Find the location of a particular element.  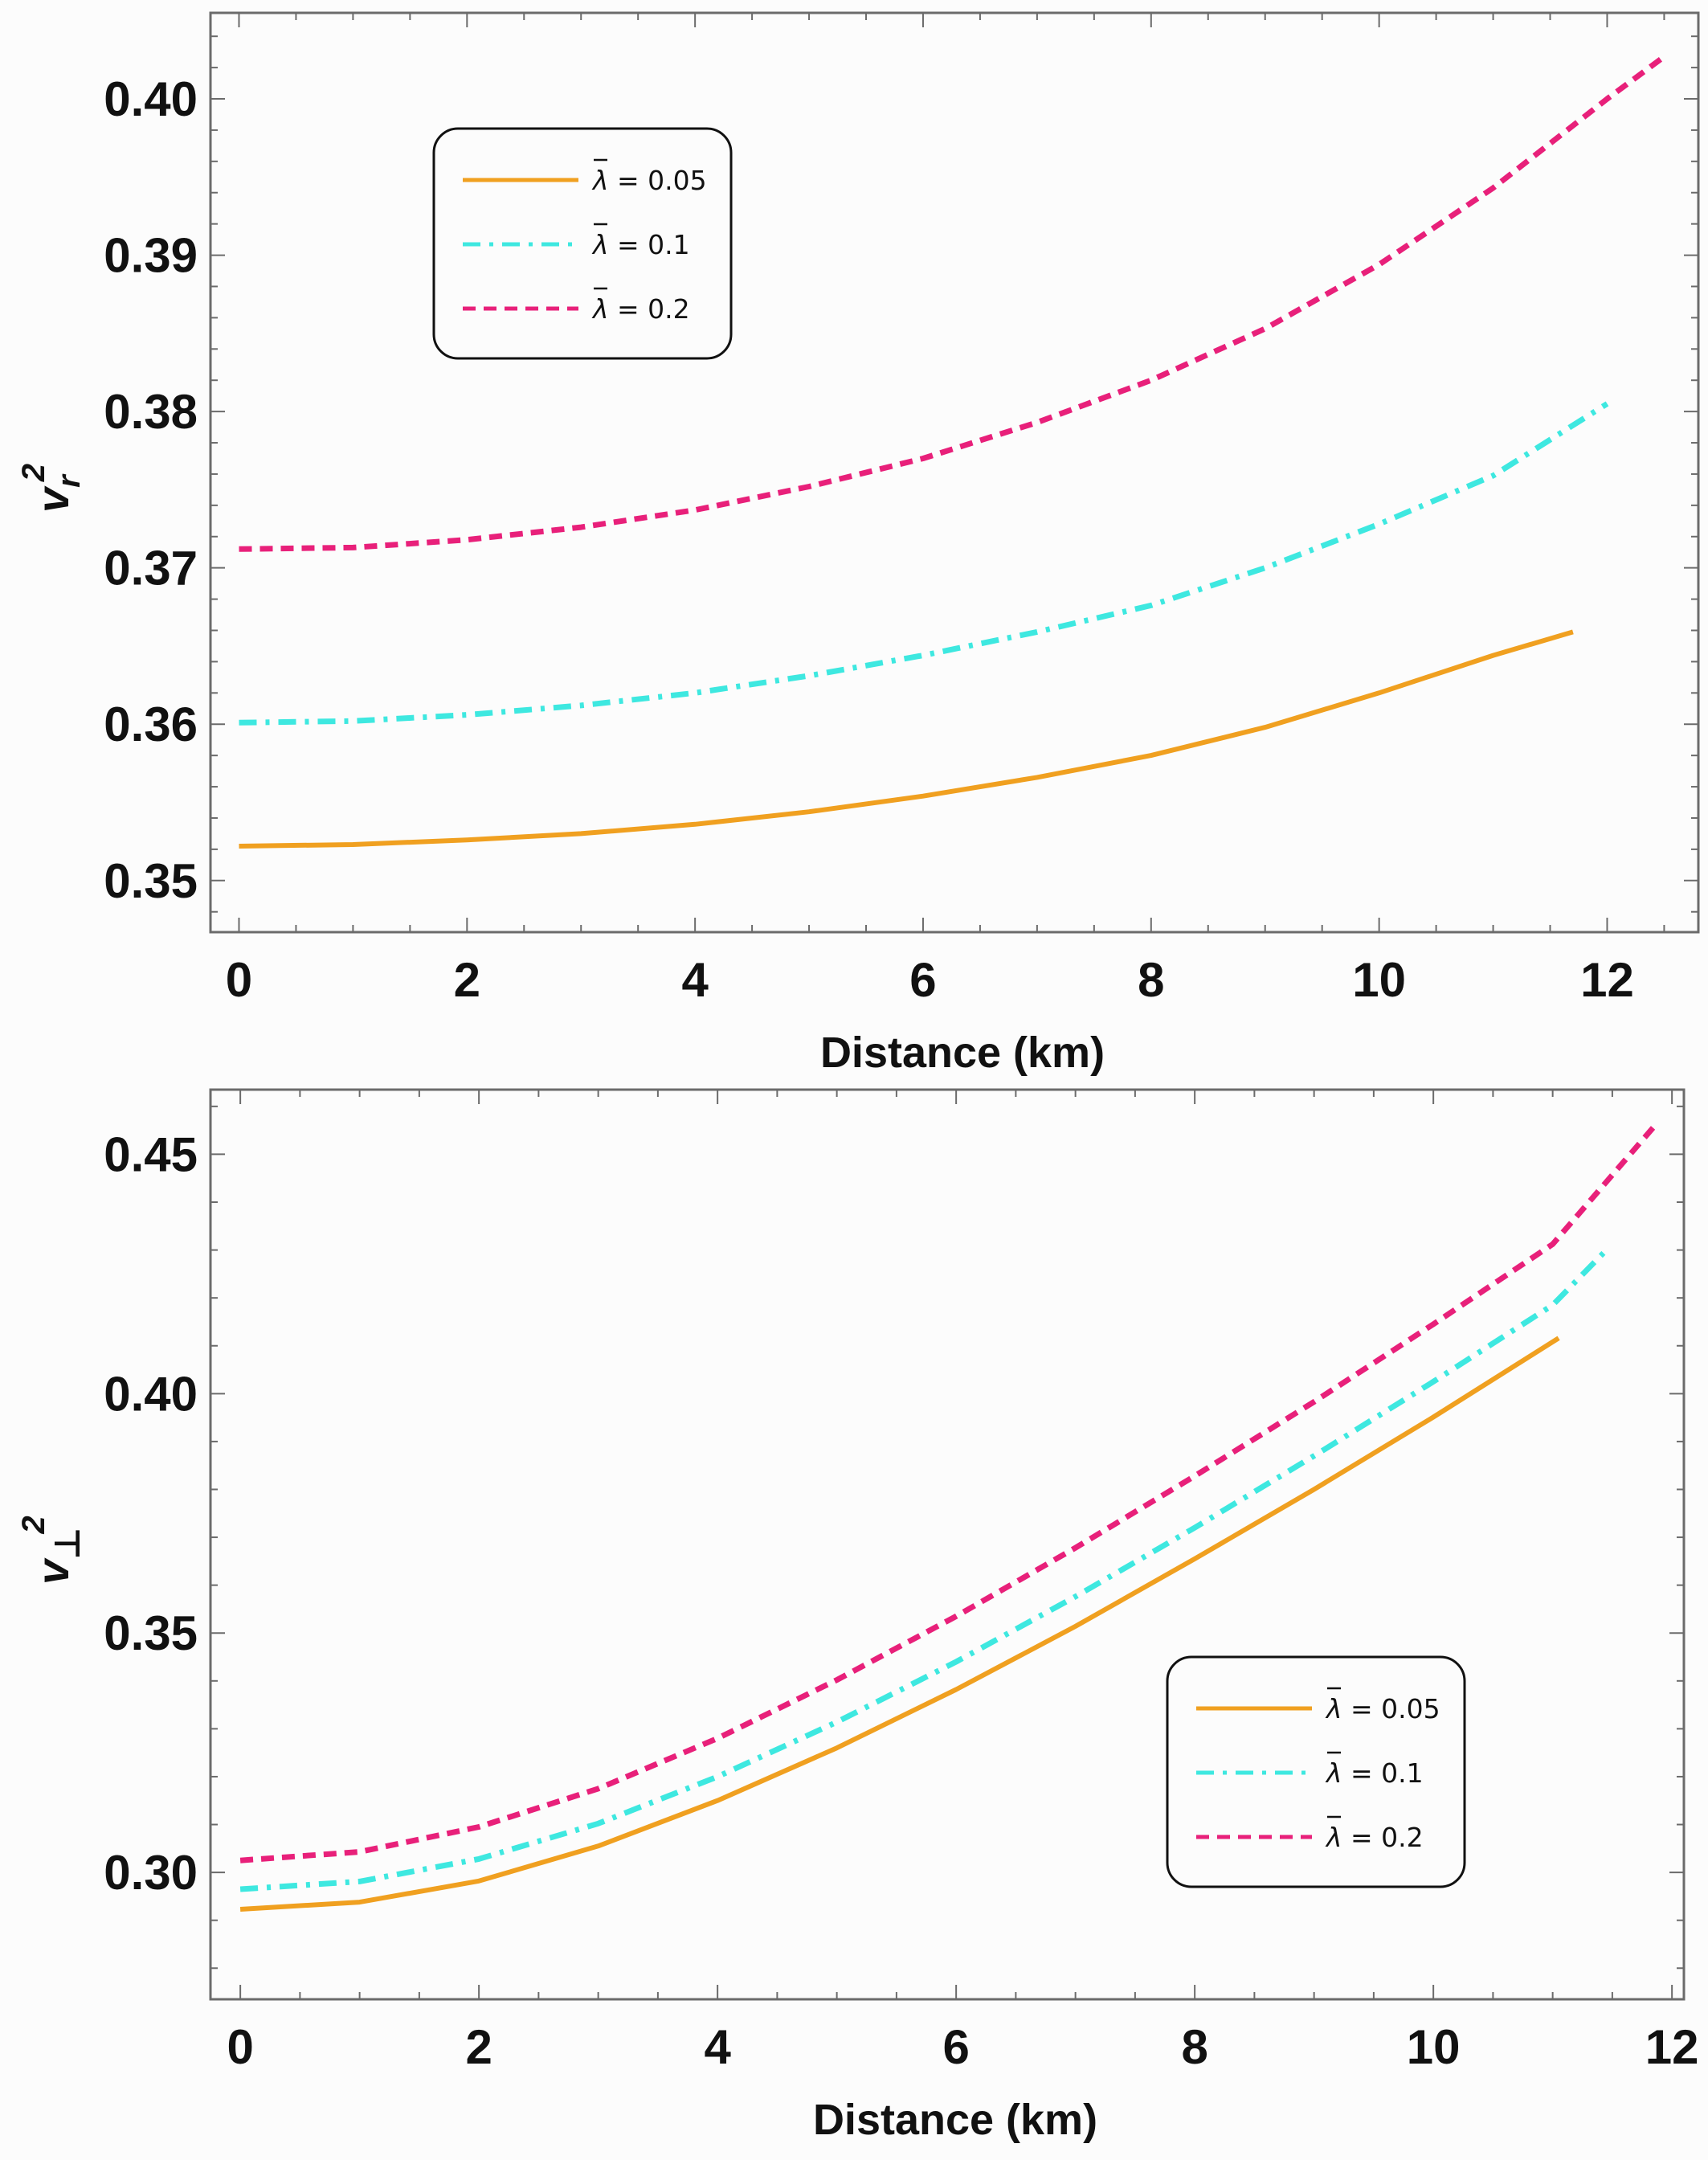

y-tick-label: 0.38 is located at coordinates (151, 412).